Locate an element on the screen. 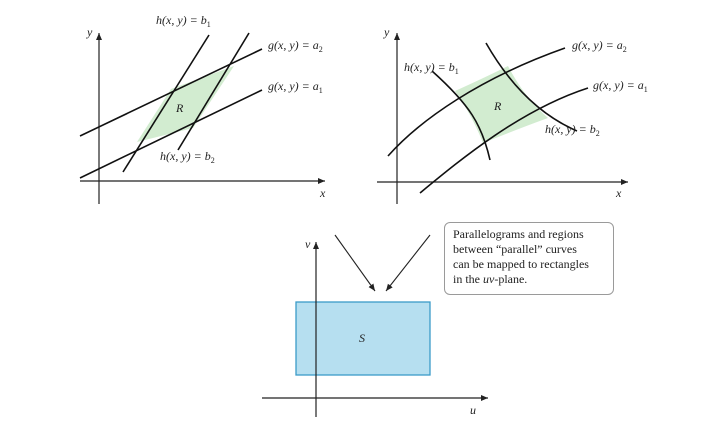  u-axis-label: u is located at coordinates (473, 410).